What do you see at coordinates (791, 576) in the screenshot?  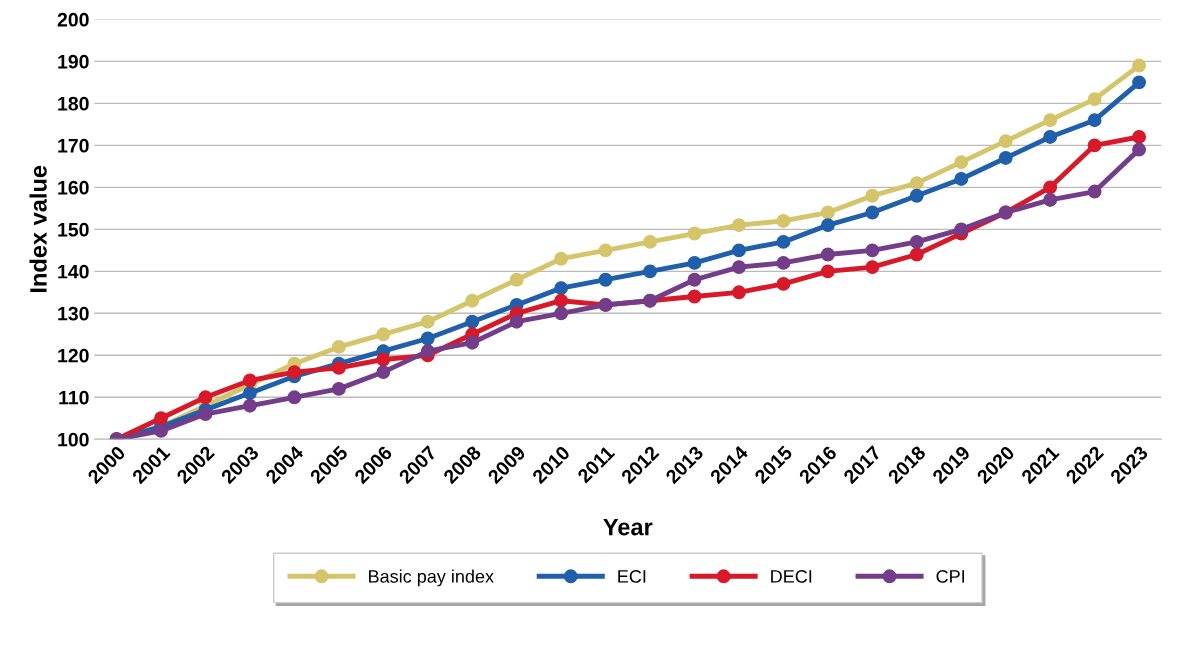 I see `legend-label: DECI` at bounding box center [791, 576].